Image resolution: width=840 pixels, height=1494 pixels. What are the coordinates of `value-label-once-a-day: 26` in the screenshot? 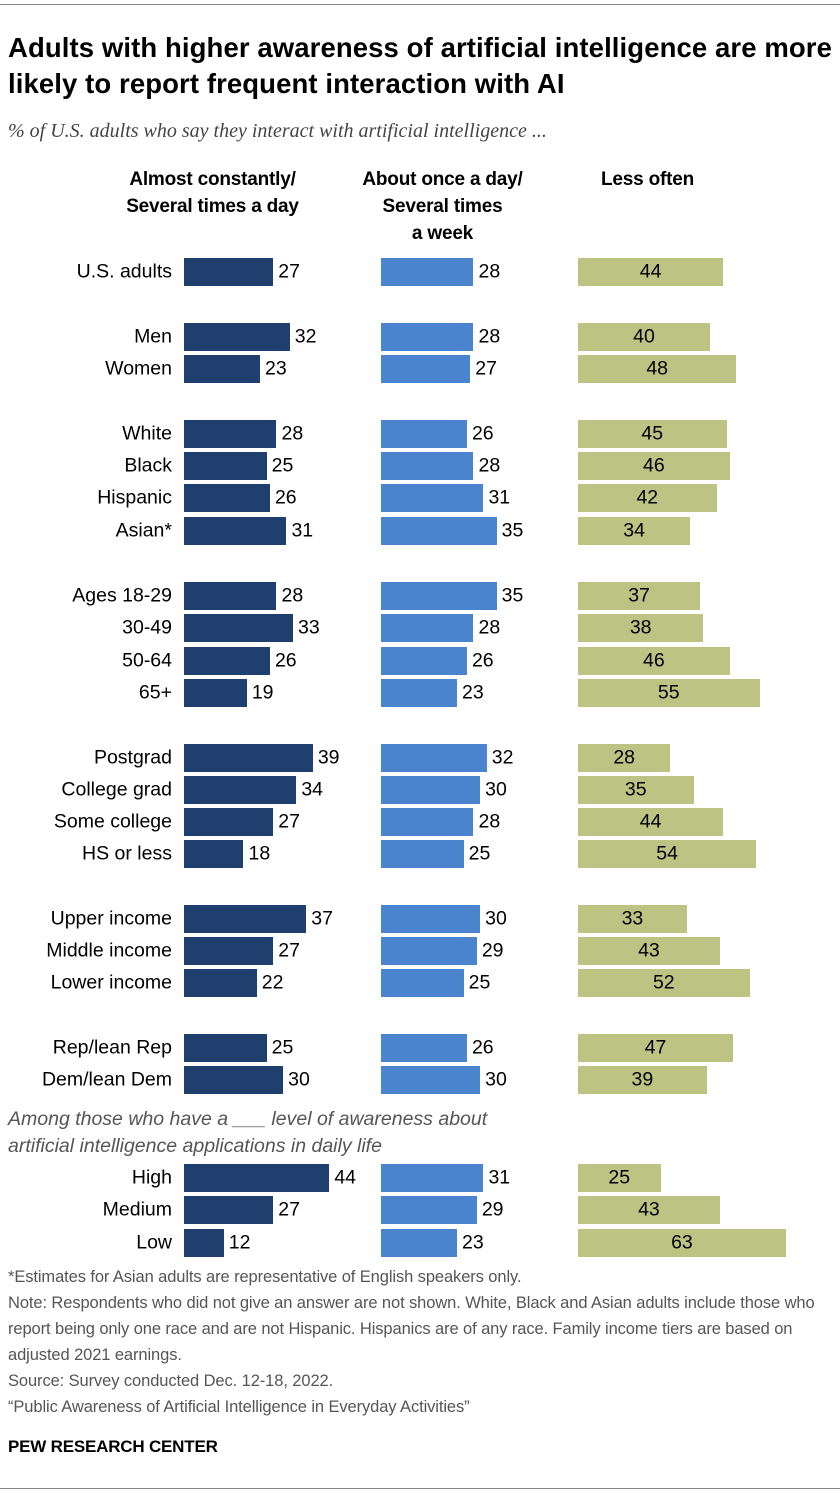 It's located at (482, 1047).